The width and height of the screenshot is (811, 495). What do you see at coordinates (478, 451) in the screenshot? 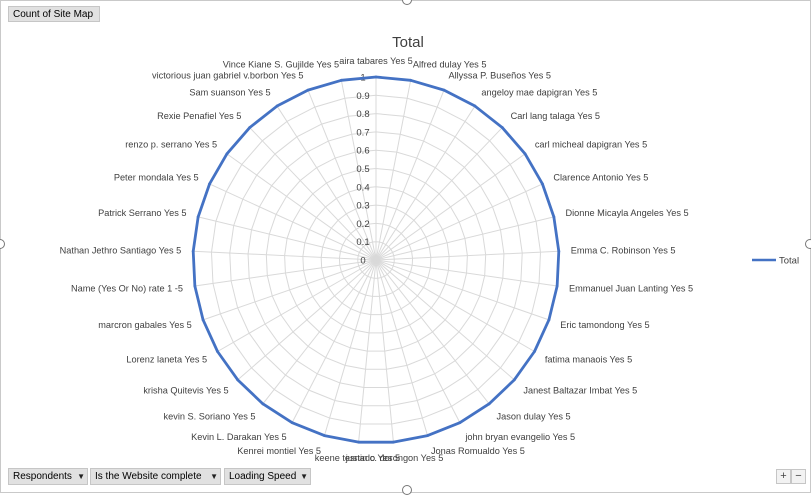
I see `category-label: Jonas Romualdo Yes 5` at bounding box center [478, 451].